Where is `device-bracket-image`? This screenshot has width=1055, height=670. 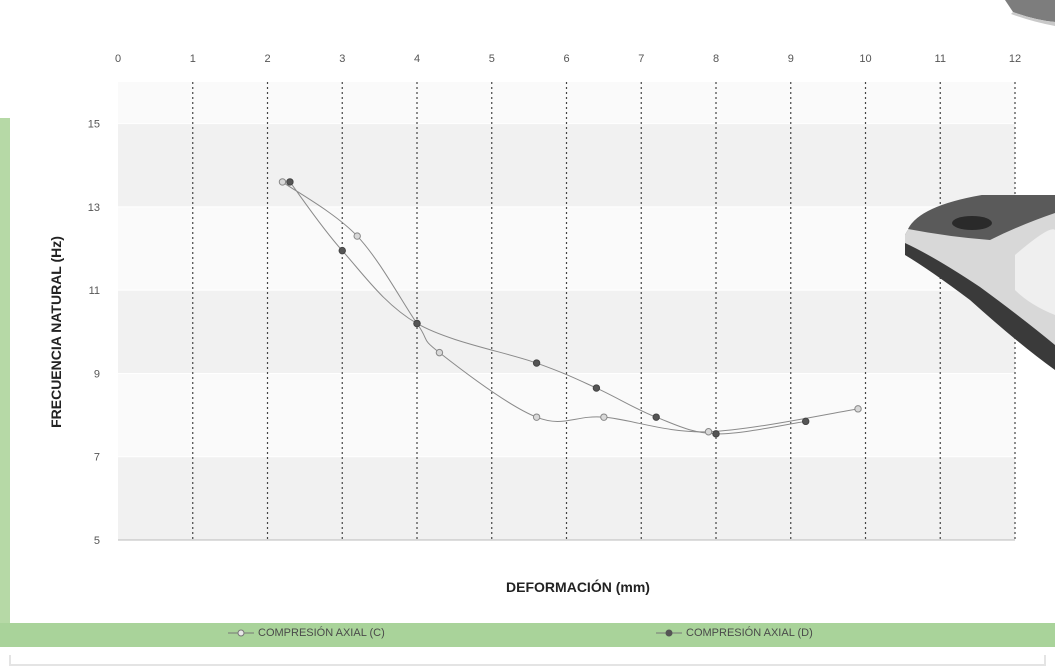 device-bracket-image is located at coordinates (977, 285).